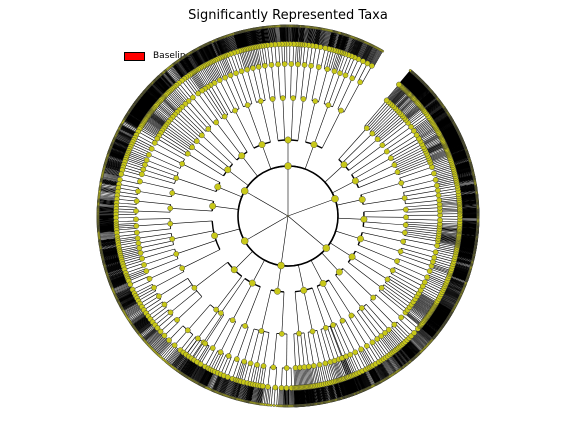 The width and height of the screenshot is (576, 432). I want to click on chart-title: Significantly Represented Taxa, so click(288, 15).